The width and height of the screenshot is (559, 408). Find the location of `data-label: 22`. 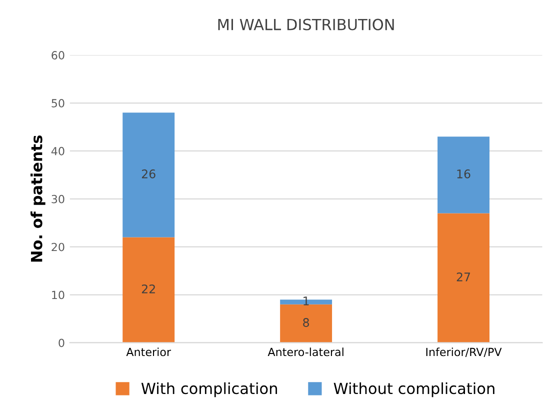

data-label: 22 is located at coordinates (148, 289).